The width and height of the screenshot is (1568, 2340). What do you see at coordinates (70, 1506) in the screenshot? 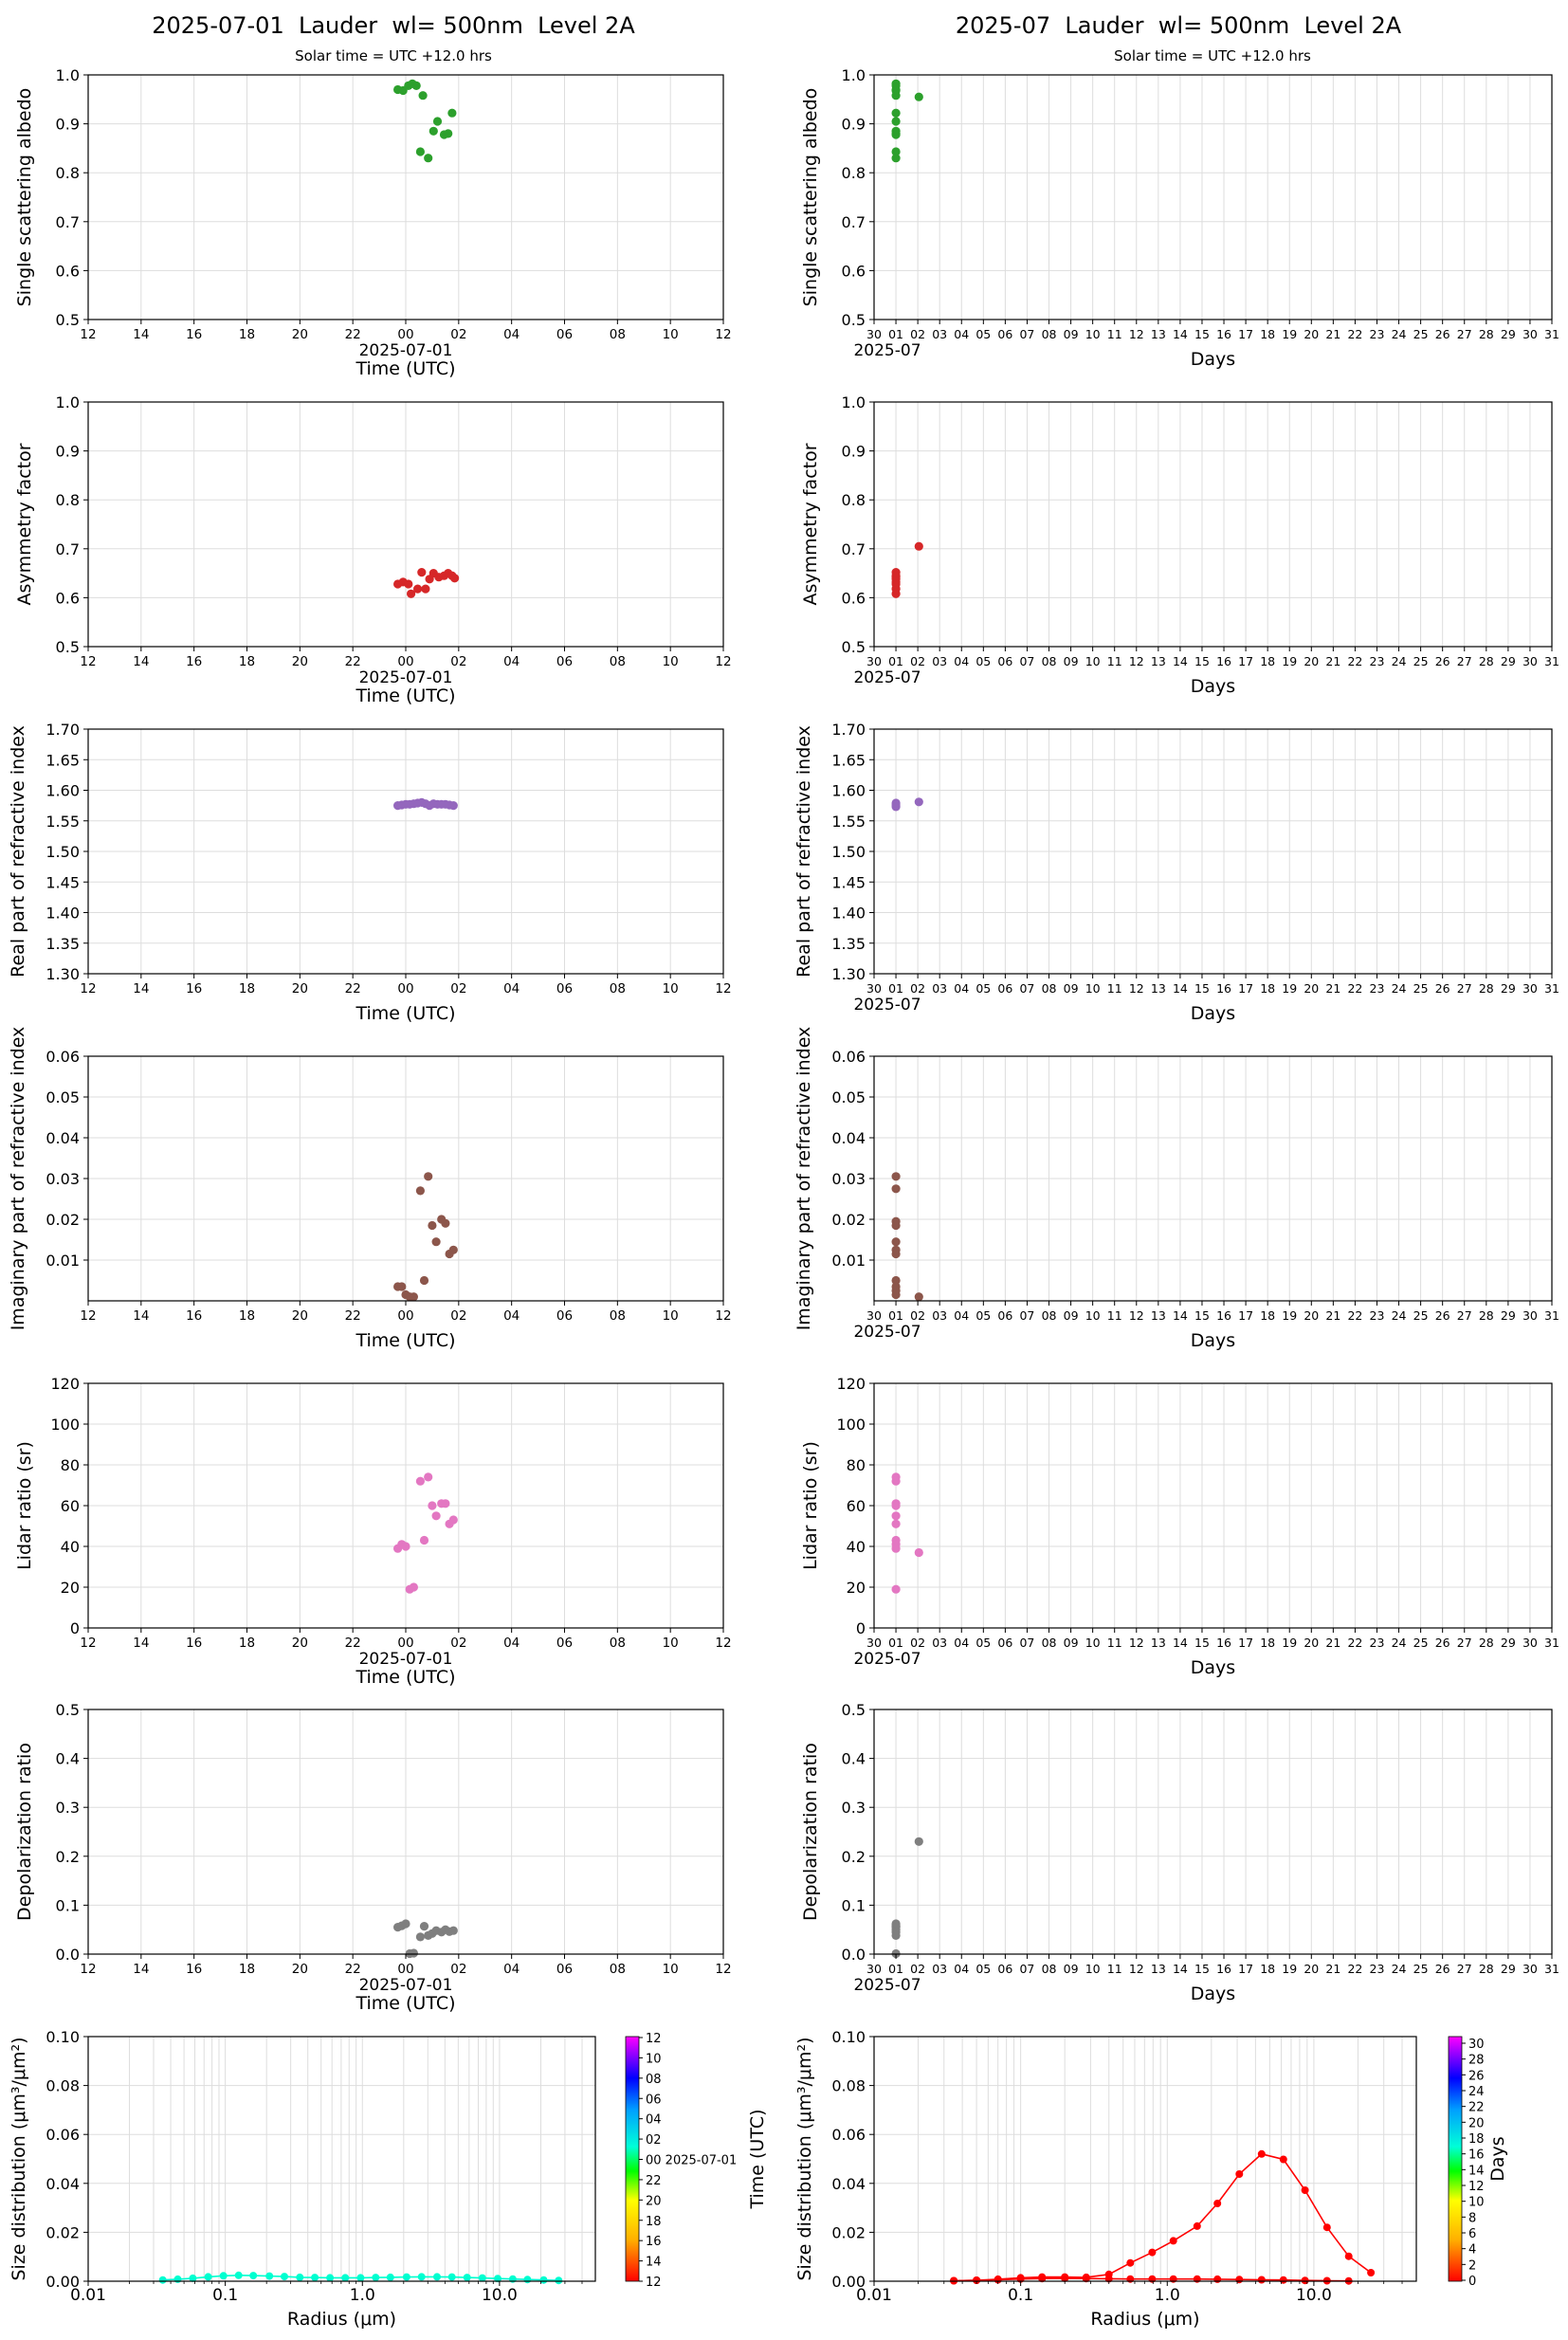
I see `y-tick-label: 60` at bounding box center [70, 1506].